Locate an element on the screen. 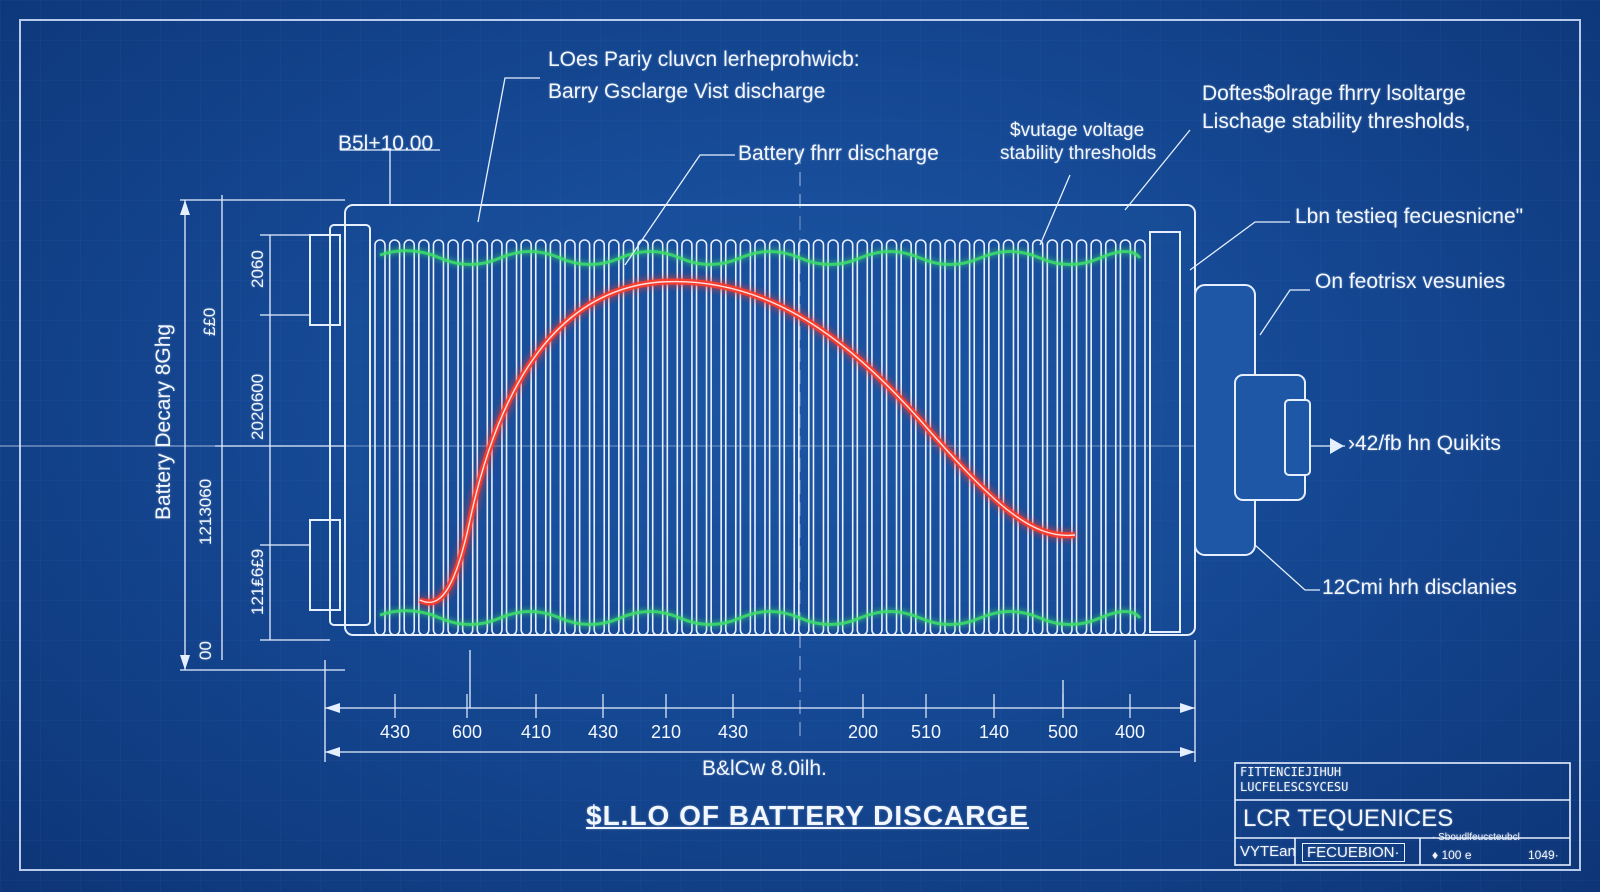  bottom-tick-label: 410 is located at coordinates (536, 732).